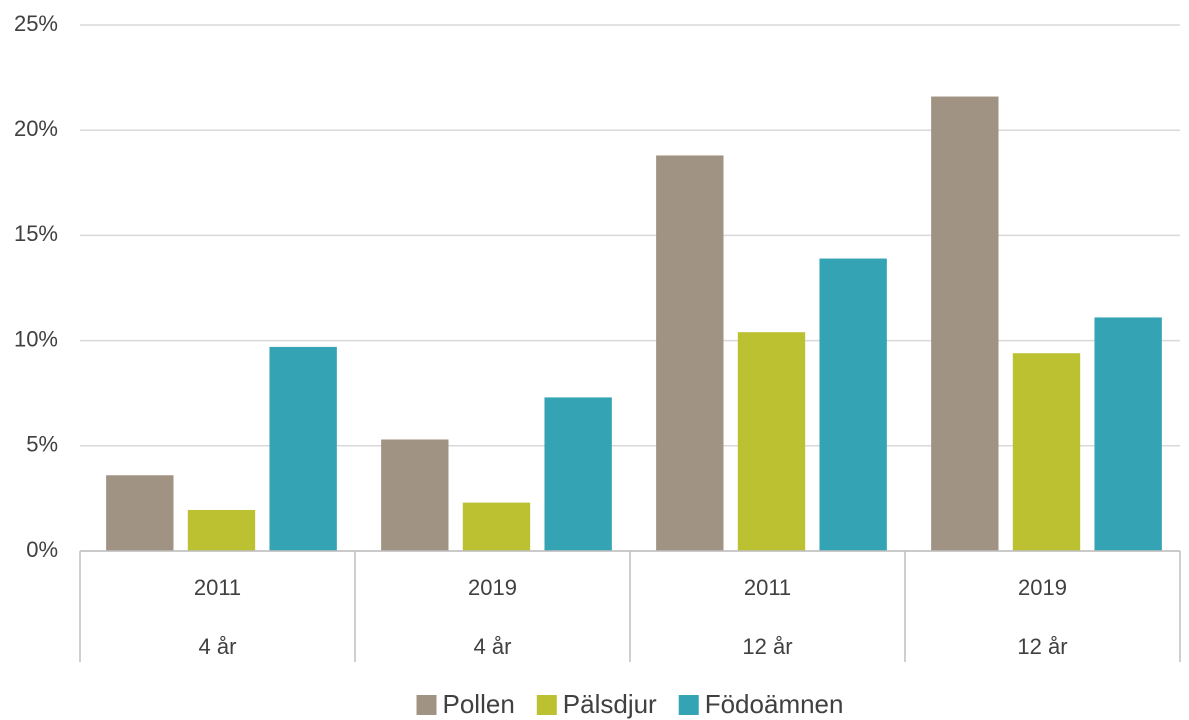 The width and height of the screenshot is (1189, 720). I want to click on y-tick-label: 25%, so click(36, 23).